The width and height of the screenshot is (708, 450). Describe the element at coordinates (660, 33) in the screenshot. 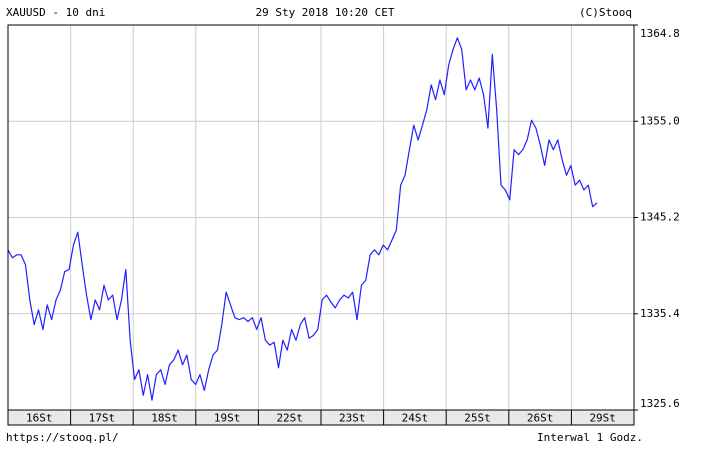

I see `y-tick-label: 1364.8` at that location.